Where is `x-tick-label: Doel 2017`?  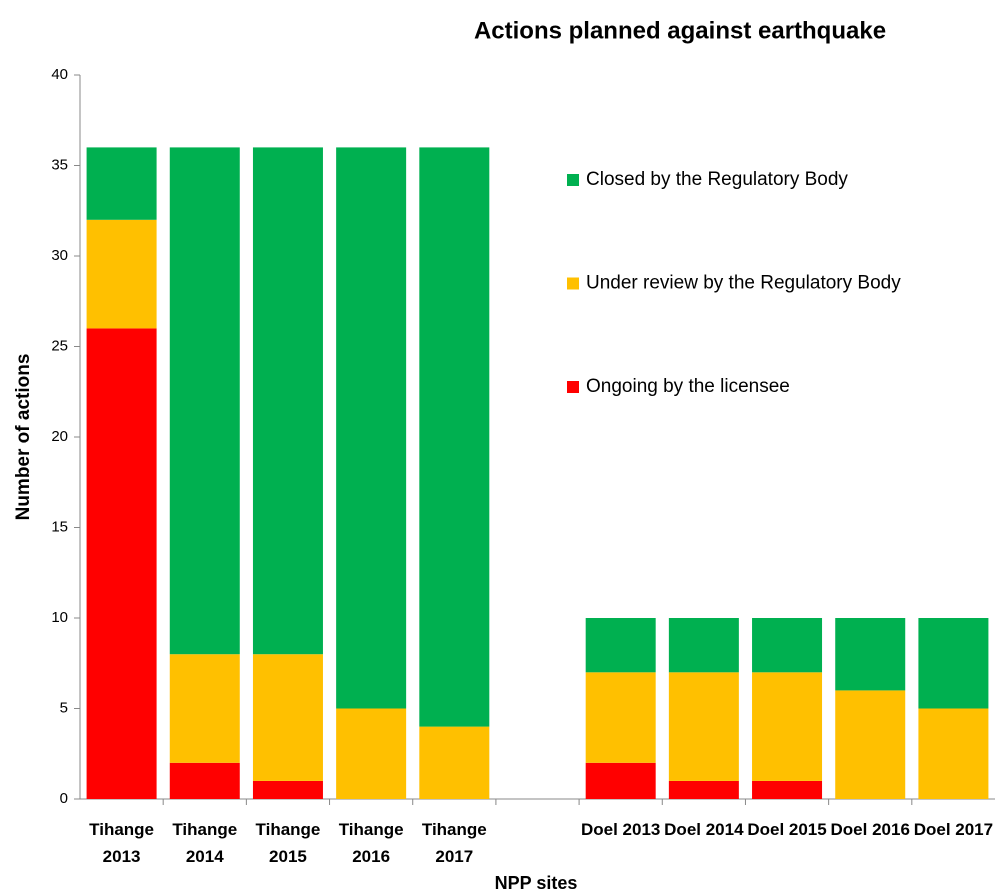
x-tick-label: Doel 2017 is located at coordinates (953, 829).